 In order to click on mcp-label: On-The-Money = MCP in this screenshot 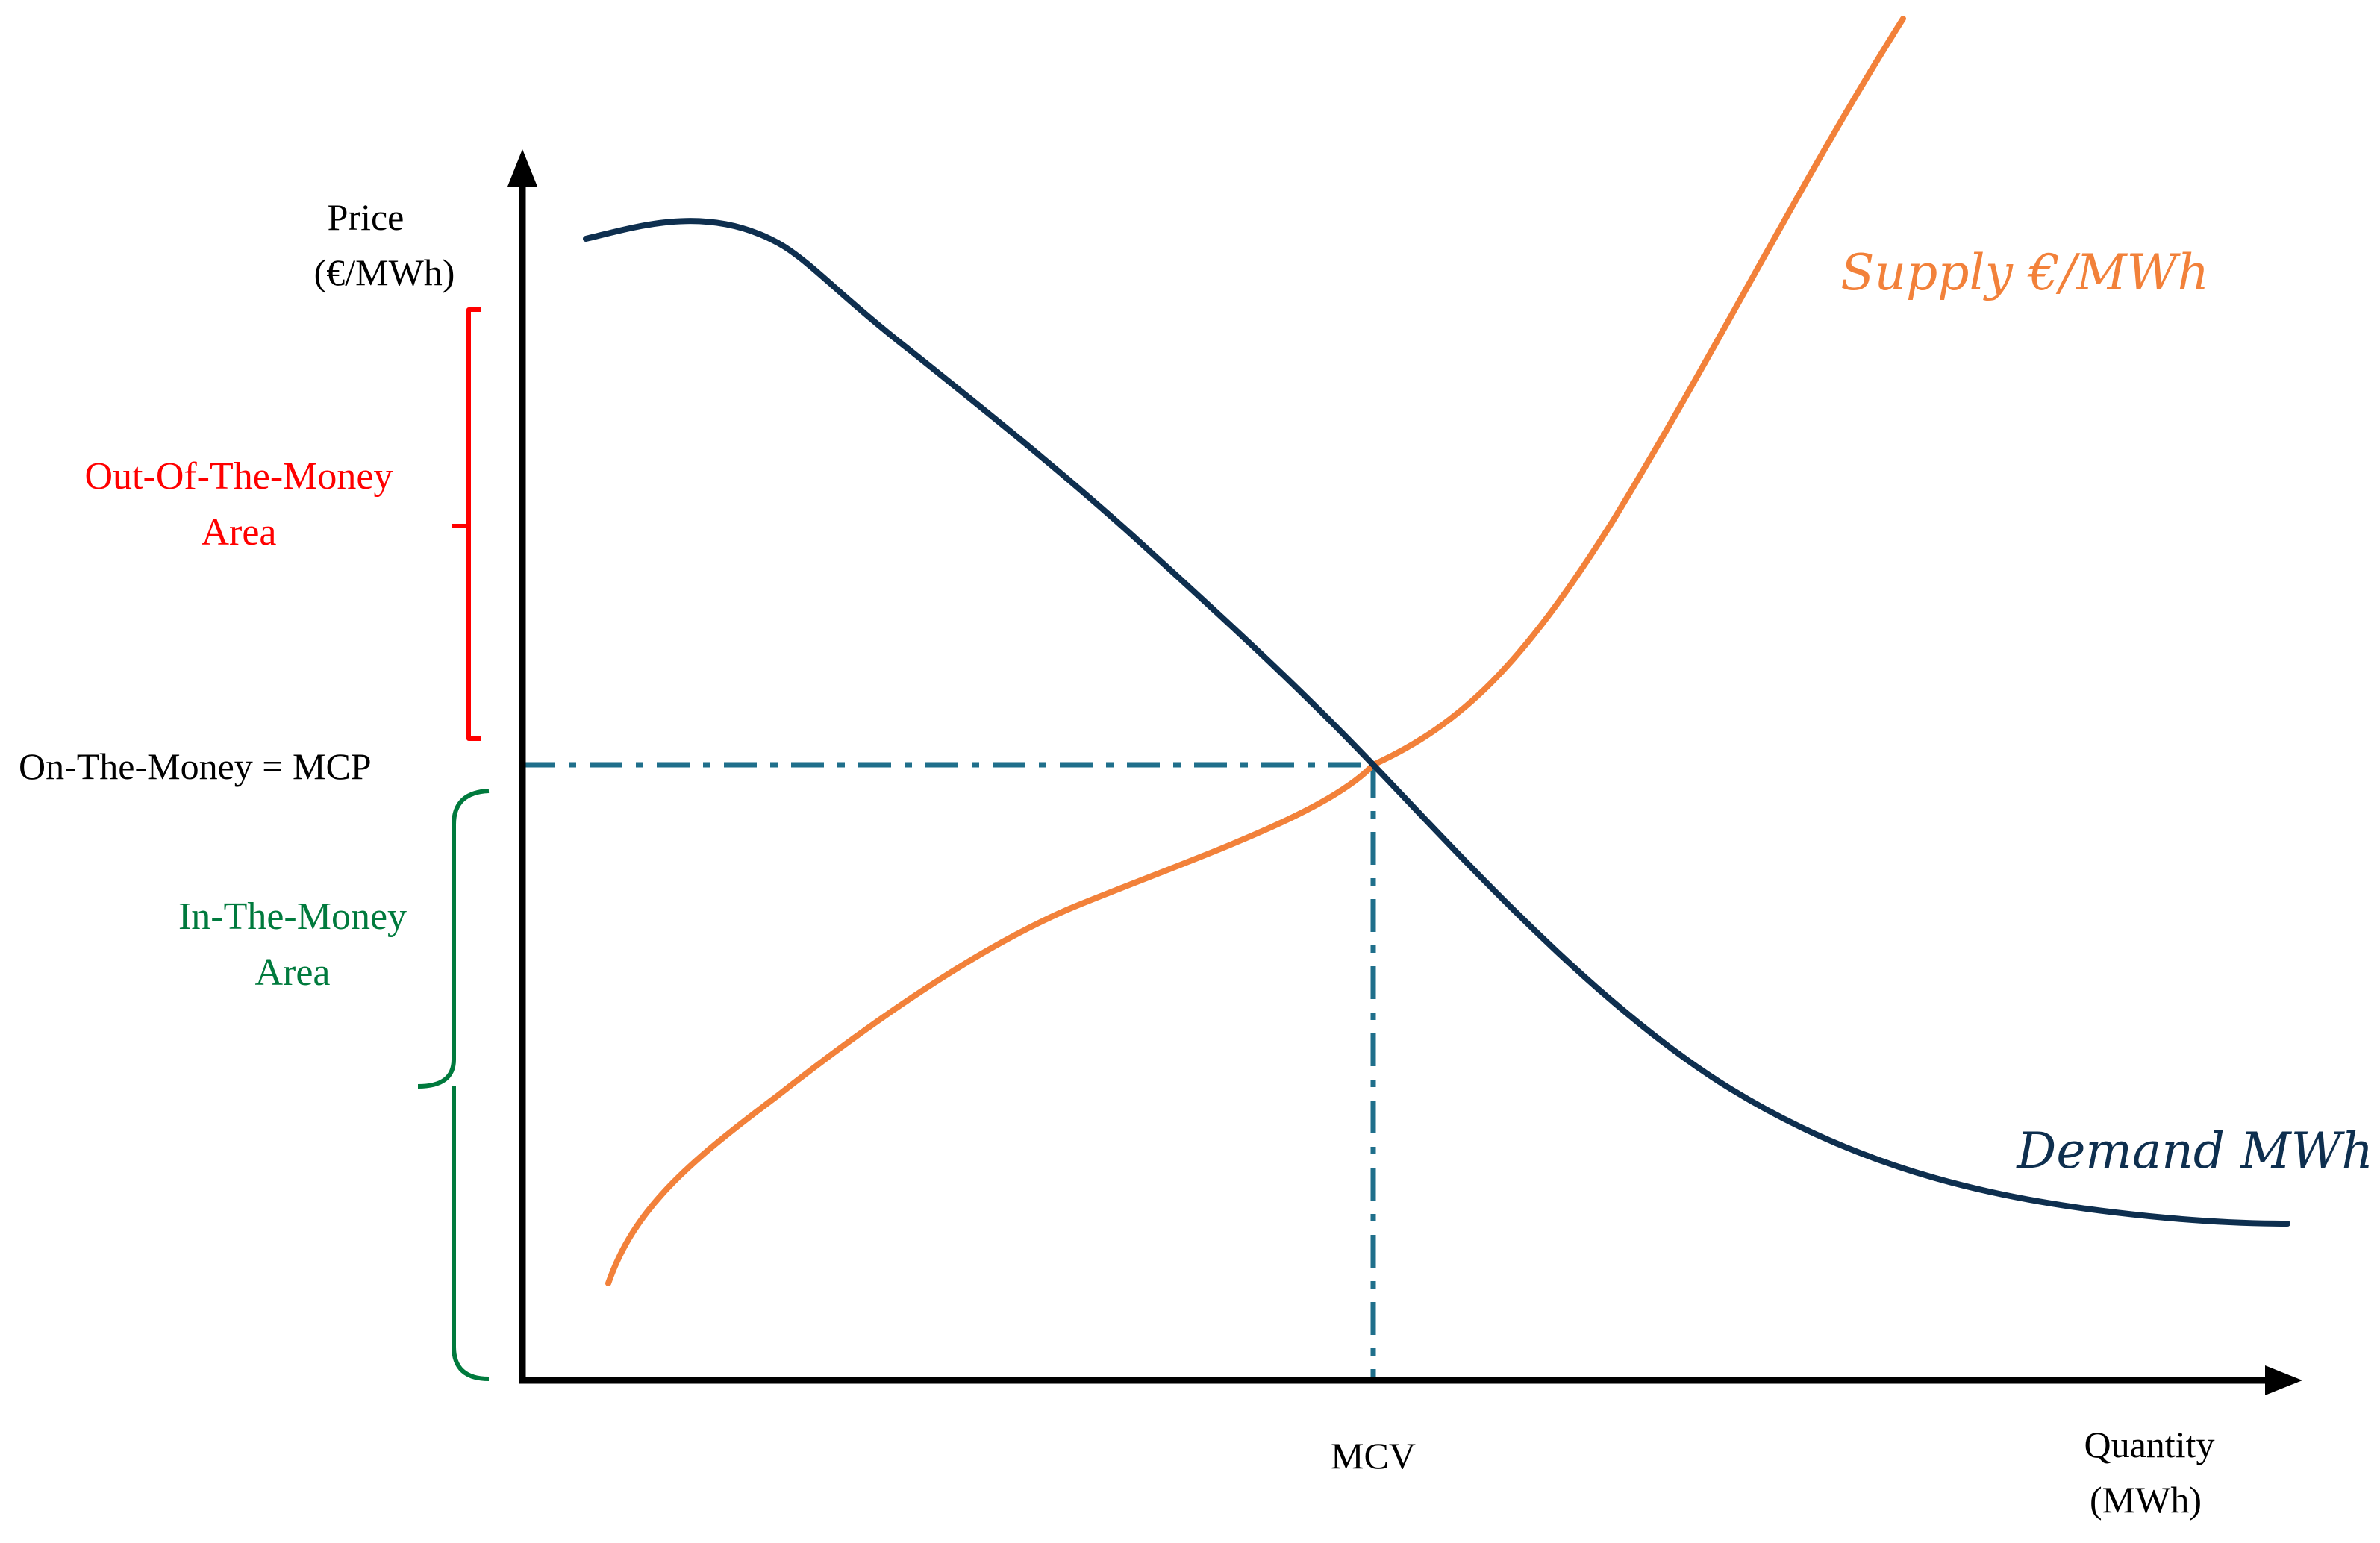, I will do `click(195, 766)`.